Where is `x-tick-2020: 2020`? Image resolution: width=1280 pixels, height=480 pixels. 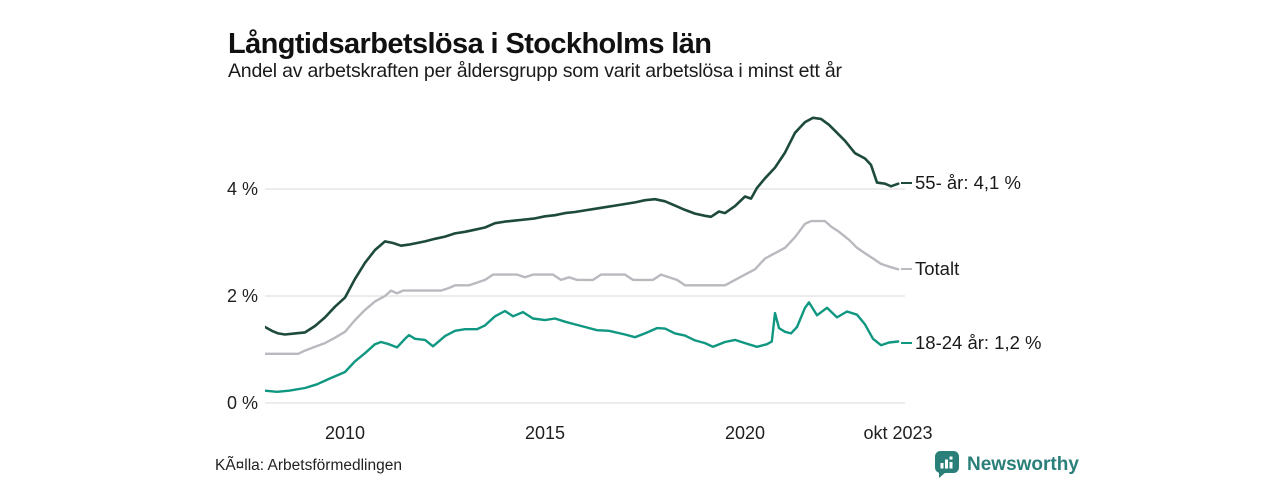
x-tick-2020: 2020 is located at coordinates (745, 433).